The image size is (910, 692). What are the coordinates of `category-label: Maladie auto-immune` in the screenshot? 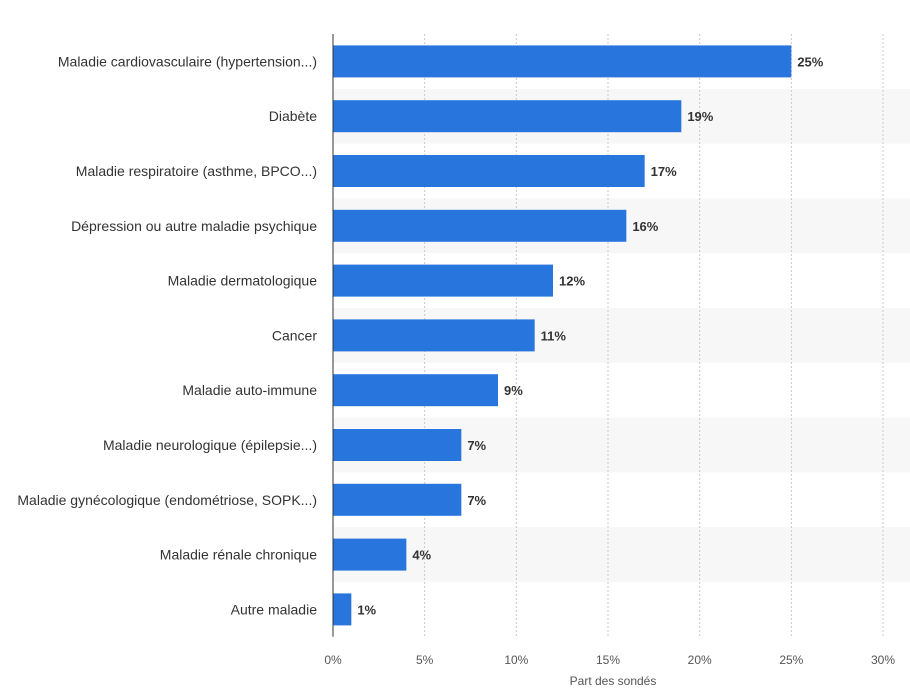 It's located at (249, 390).